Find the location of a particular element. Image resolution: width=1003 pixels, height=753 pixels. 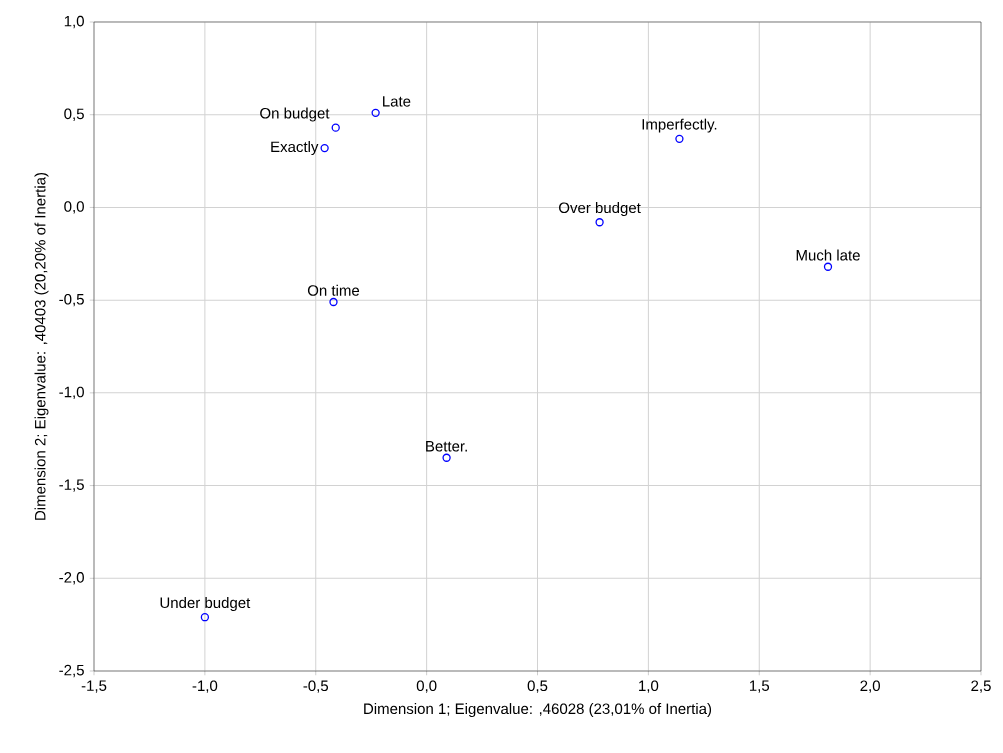

y-tick-label: -2,0 is located at coordinates (71, 578).